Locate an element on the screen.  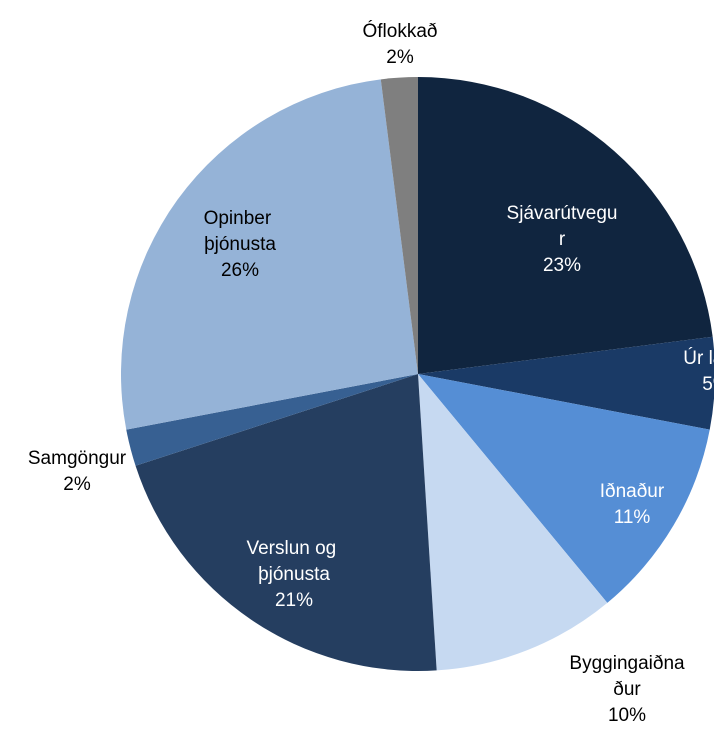
slice-percent: 23% is located at coordinates (562, 265).